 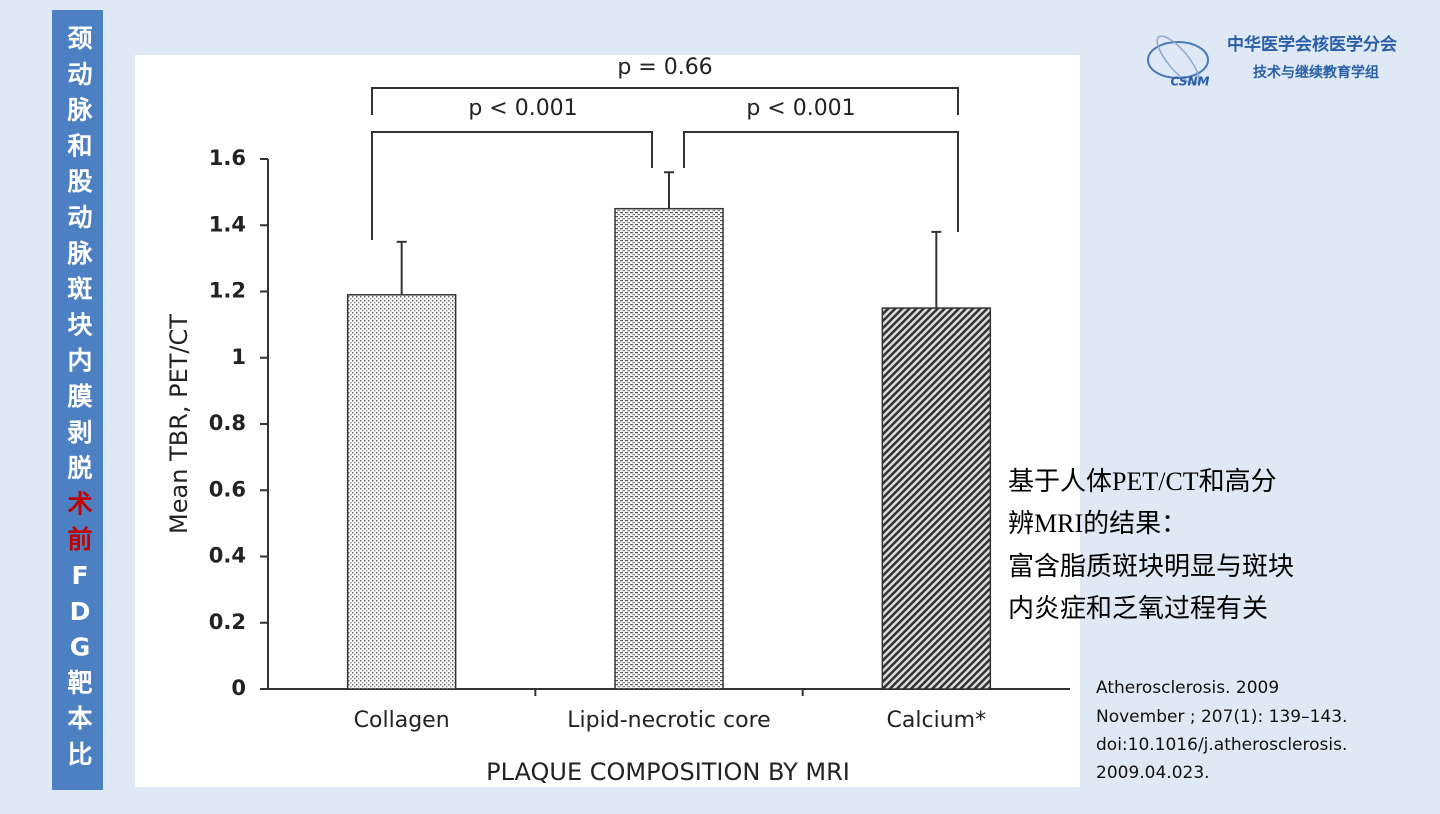 I want to click on x-axis-label: PLAQUE COMPOSITION BY MRI, so click(x=668, y=772).